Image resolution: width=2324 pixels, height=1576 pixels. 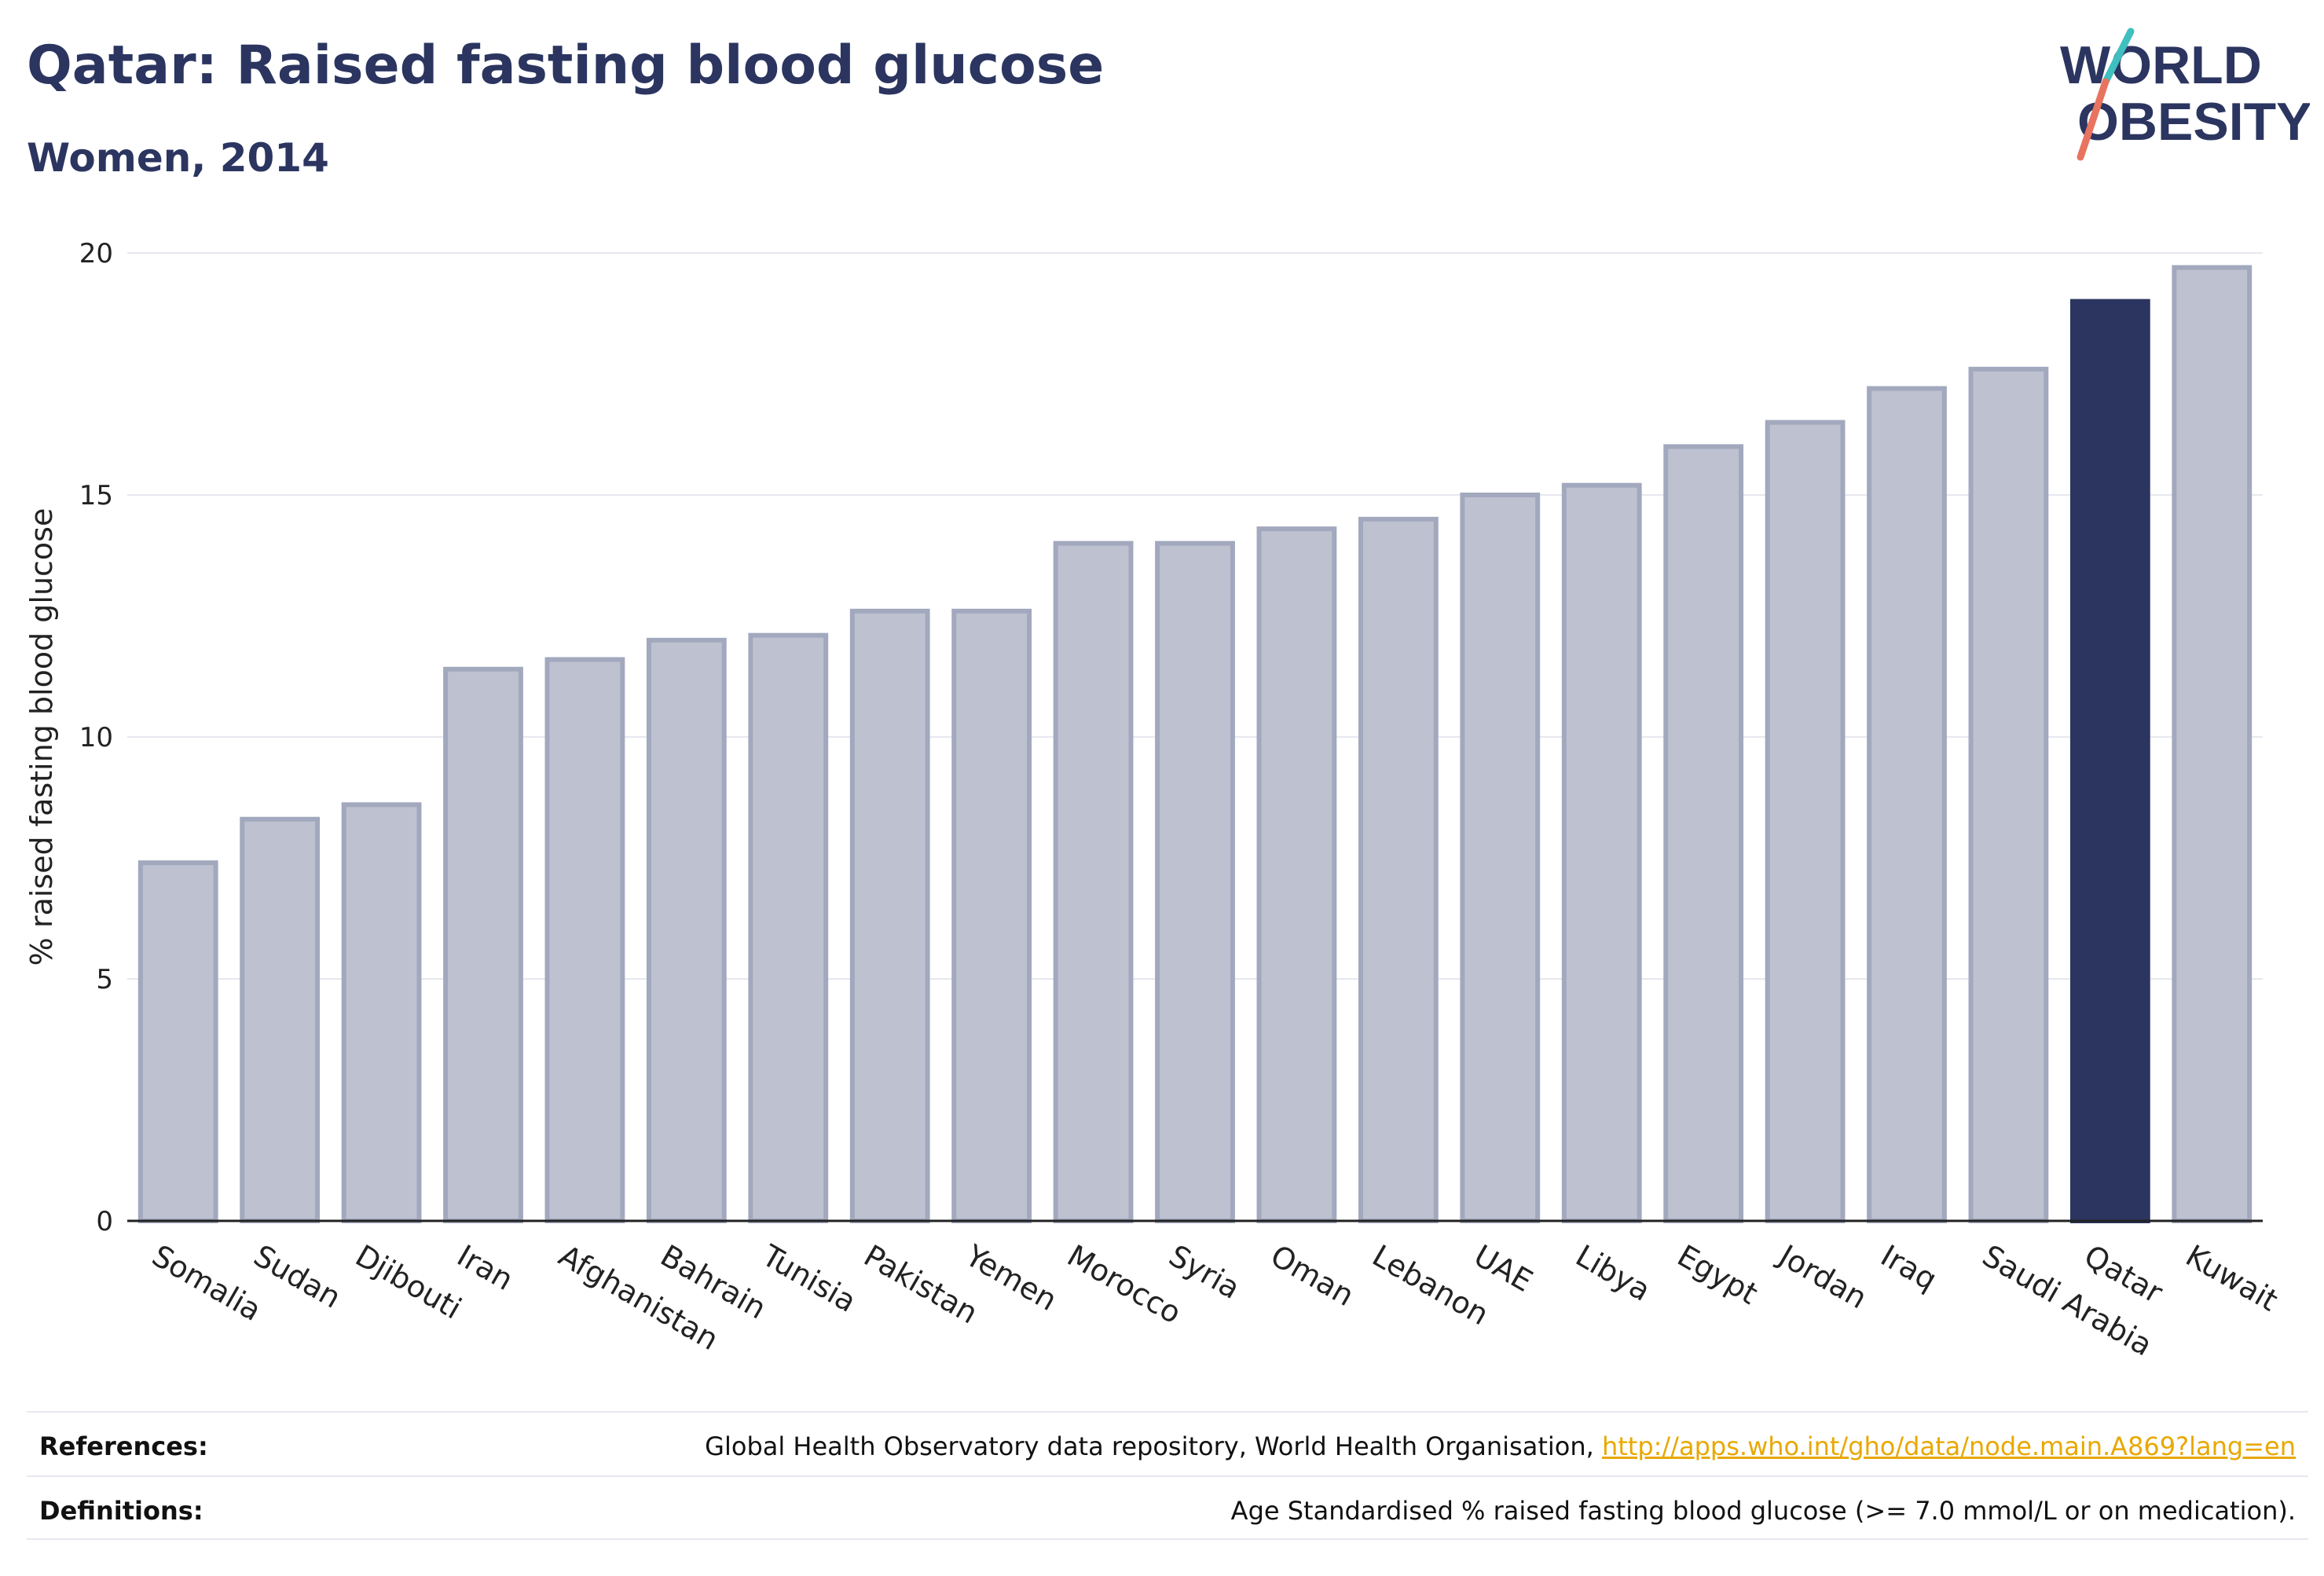 I want to click on bar-jordan, so click(x=1805, y=821).